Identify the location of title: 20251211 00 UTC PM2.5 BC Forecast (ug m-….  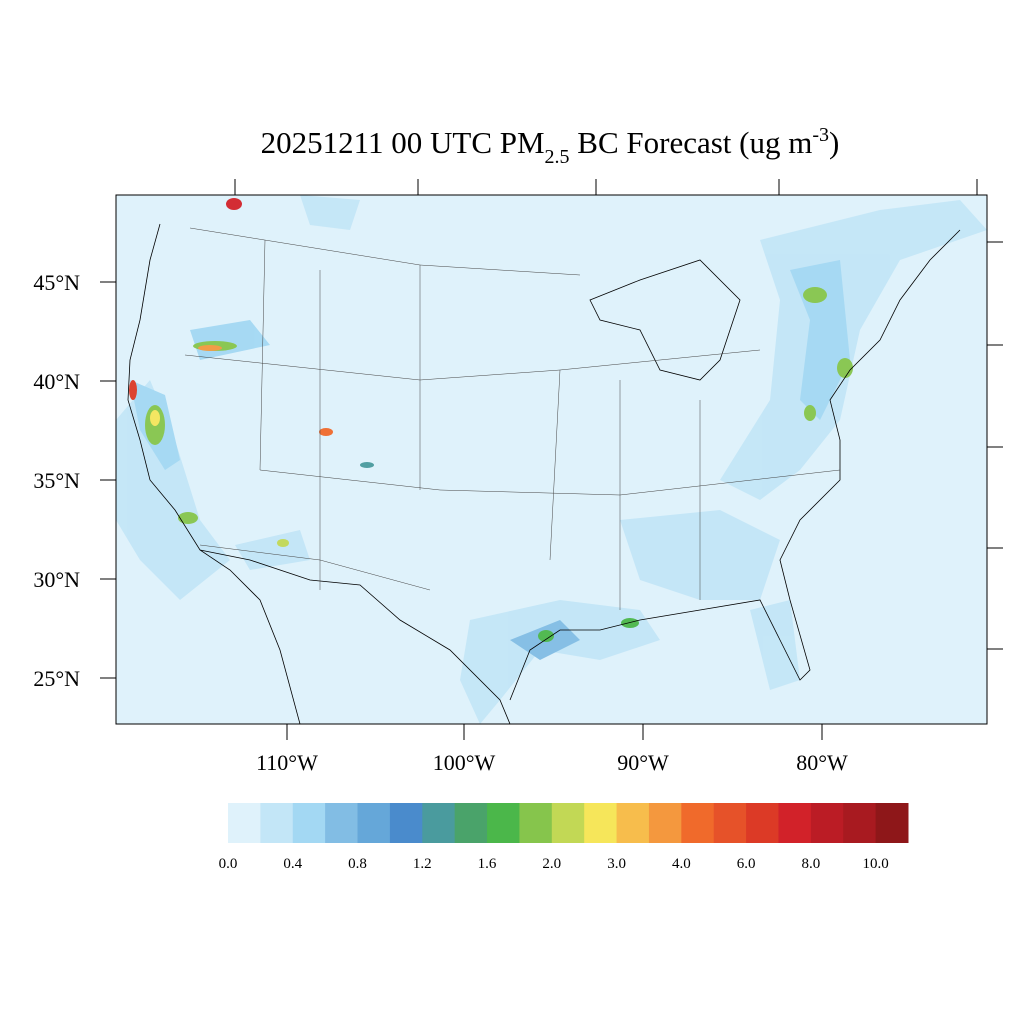
(550, 146).